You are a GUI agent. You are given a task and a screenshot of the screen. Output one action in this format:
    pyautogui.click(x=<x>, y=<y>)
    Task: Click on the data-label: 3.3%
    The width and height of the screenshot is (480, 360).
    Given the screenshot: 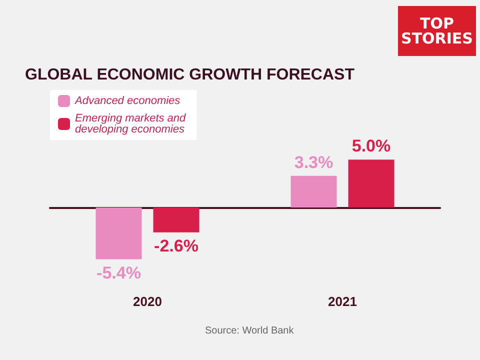 What is the action you would take?
    pyautogui.click(x=314, y=162)
    